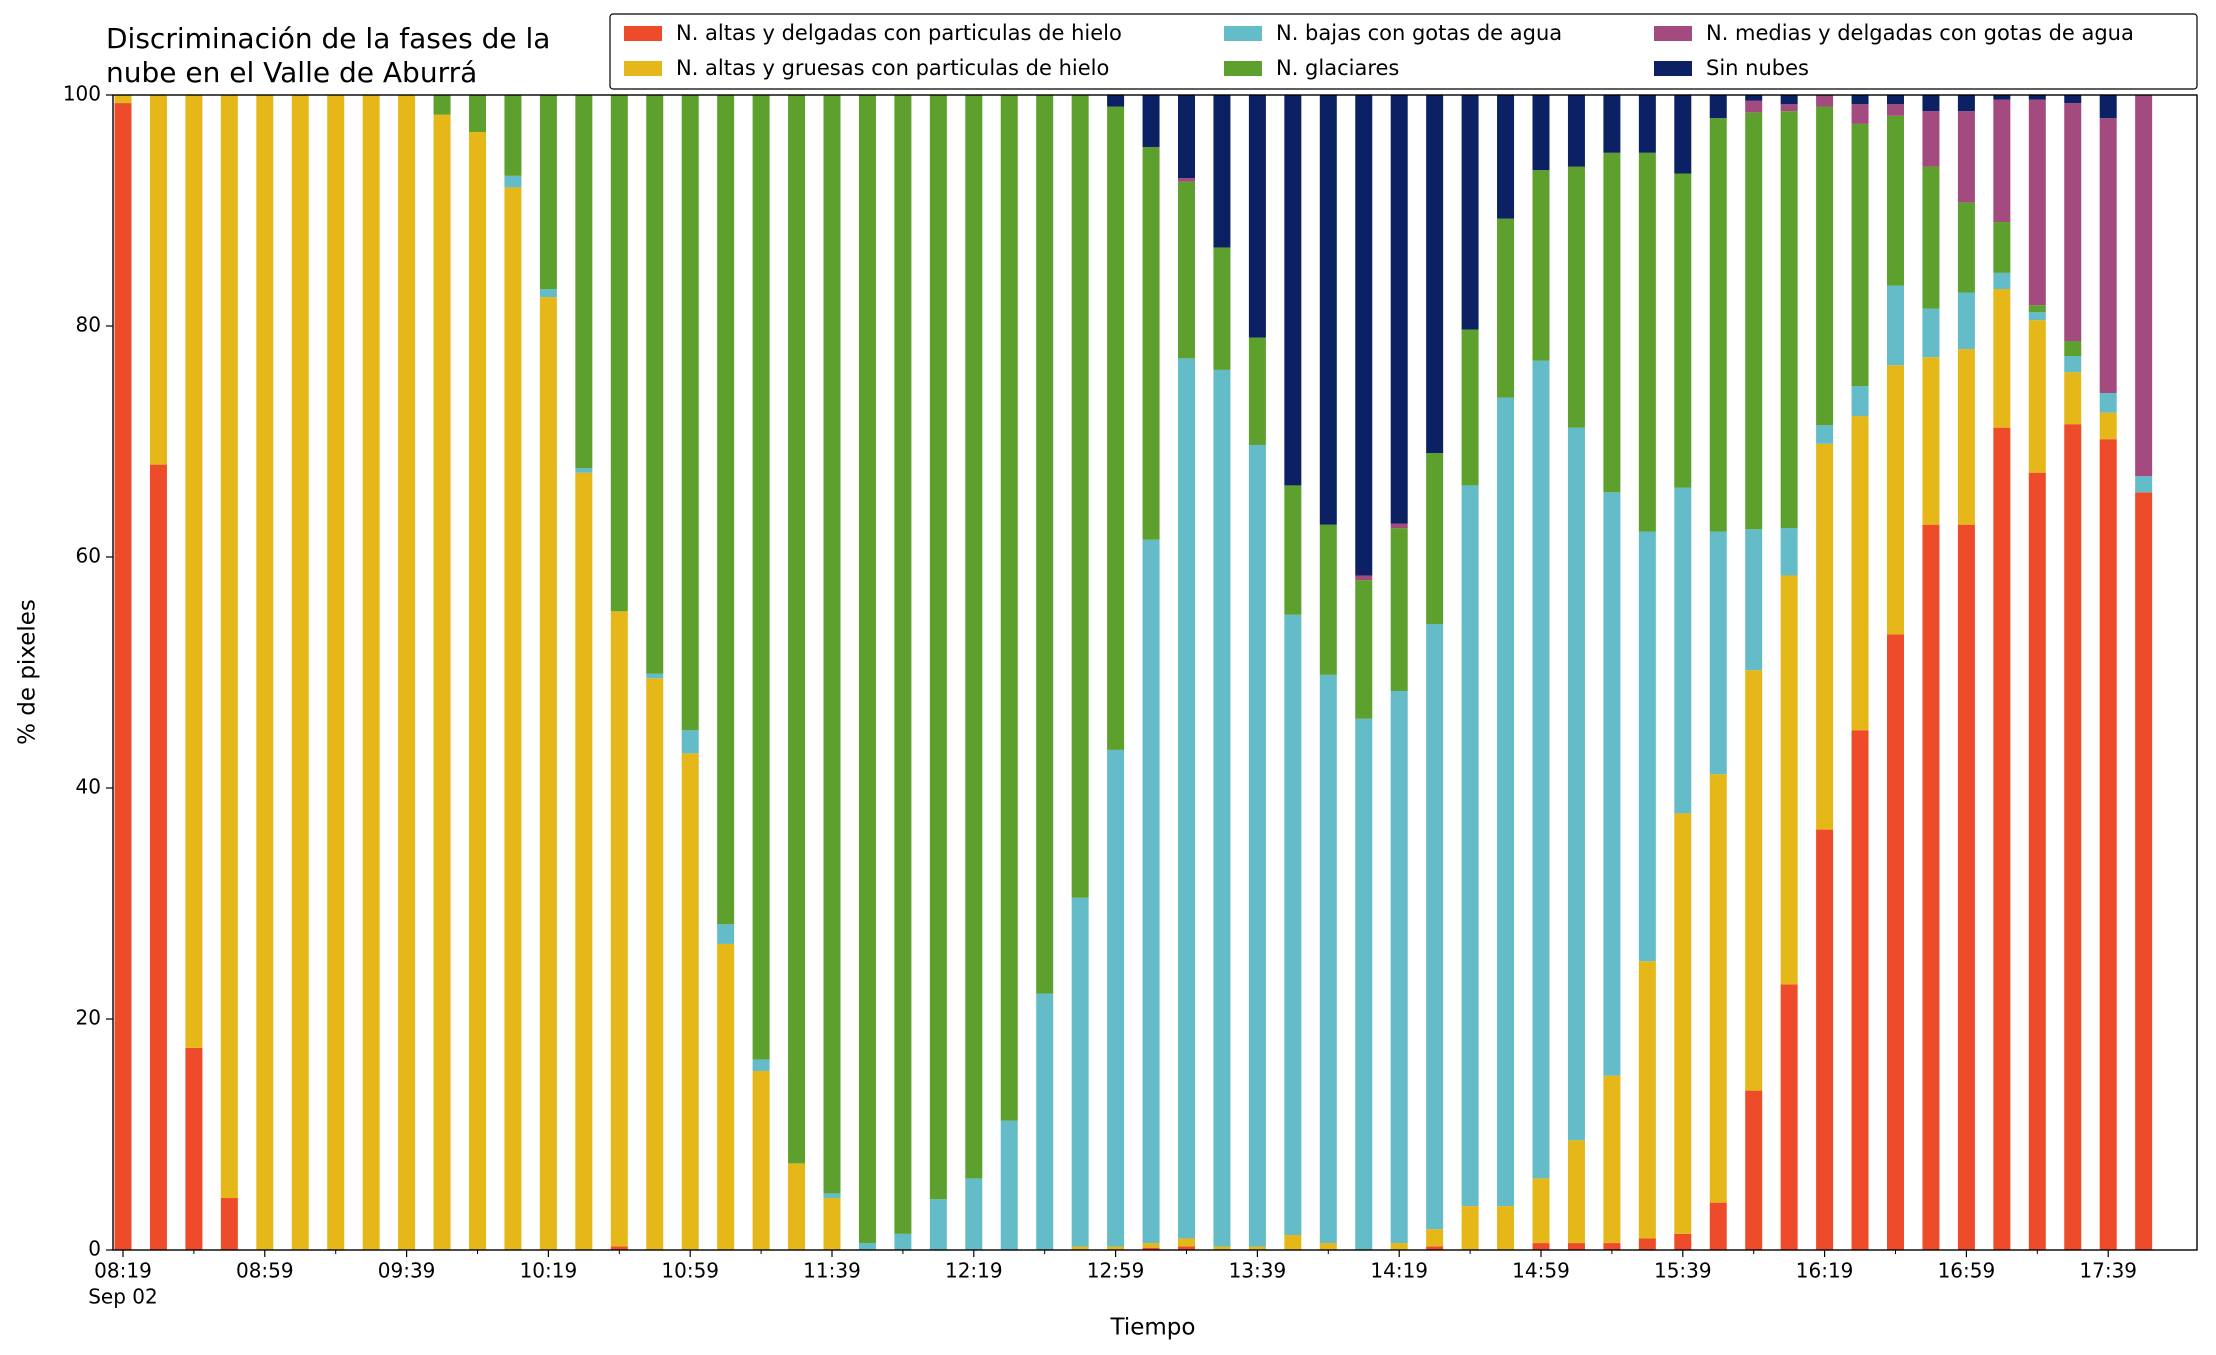 The height and width of the screenshot is (1355, 2216). What do you see at coordinates (123, 1297) in the screenshot?
I see `x-date-label: Sep 02` at bounding box center [123, 1297].